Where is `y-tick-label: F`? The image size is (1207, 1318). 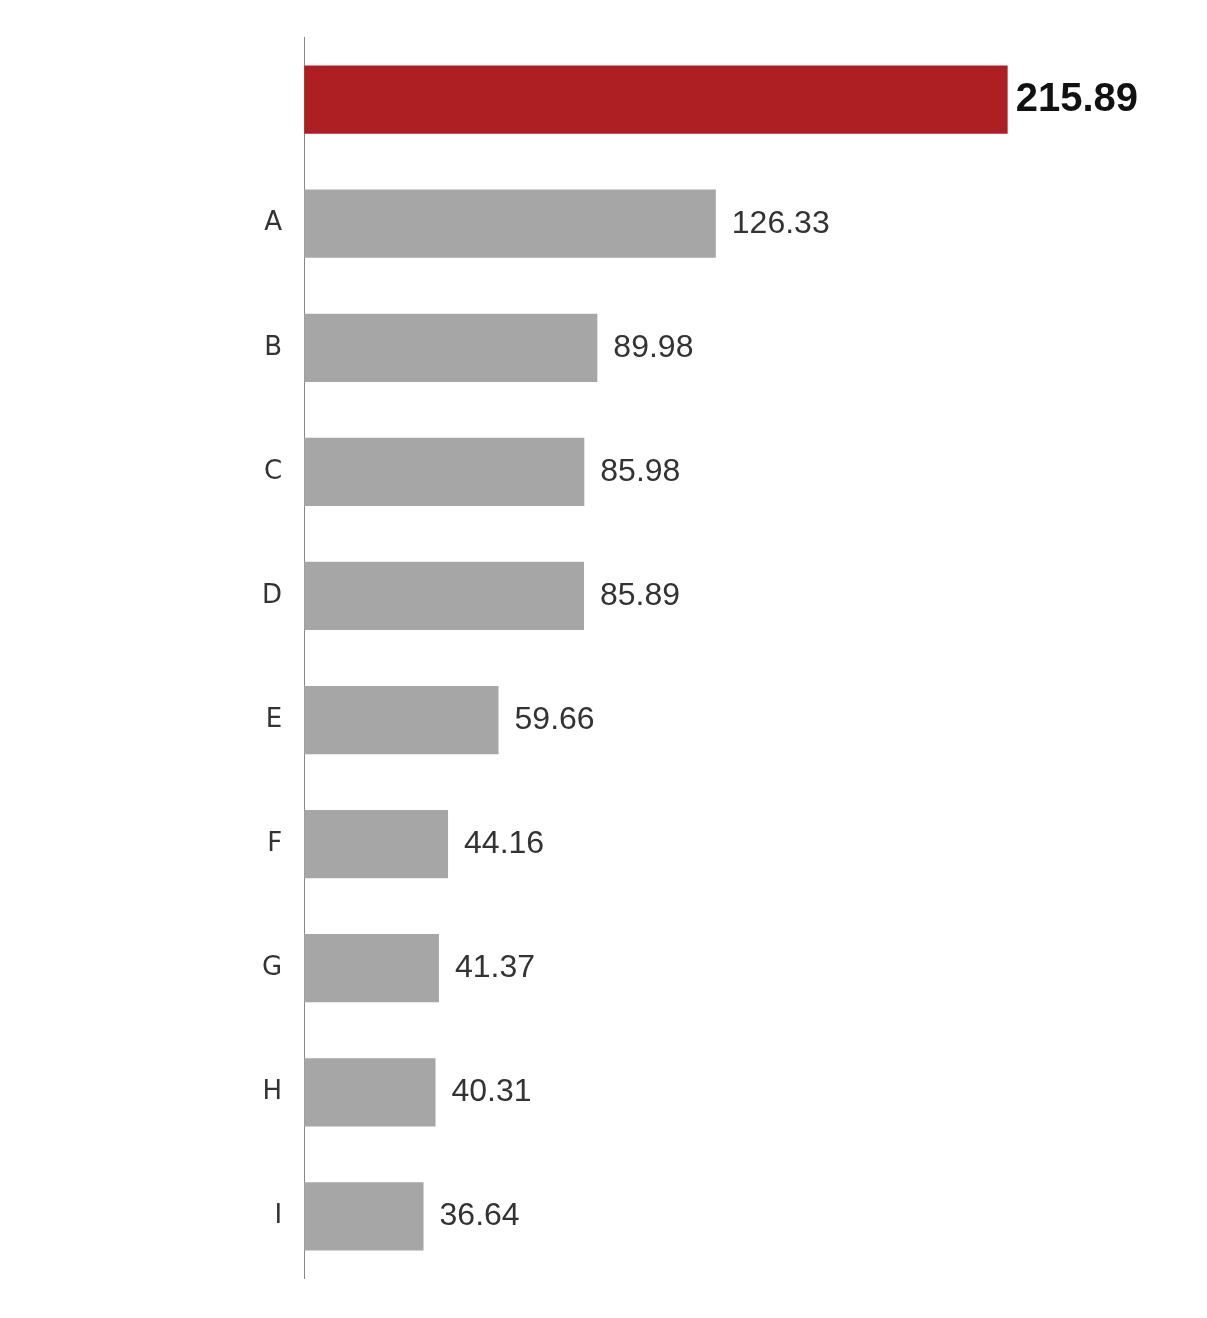
y-tick-label: F is located at coordinates (275, 841).